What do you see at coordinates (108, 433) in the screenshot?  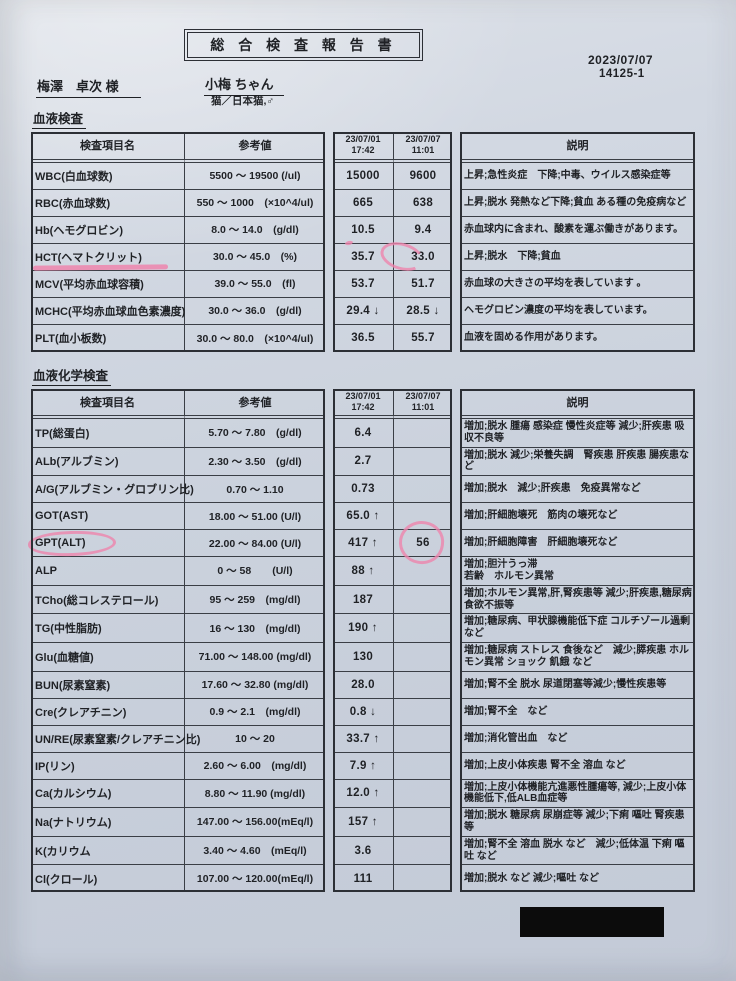 I see `test-item-name: TP(総蛋白)` at bounding box center [108, 433].